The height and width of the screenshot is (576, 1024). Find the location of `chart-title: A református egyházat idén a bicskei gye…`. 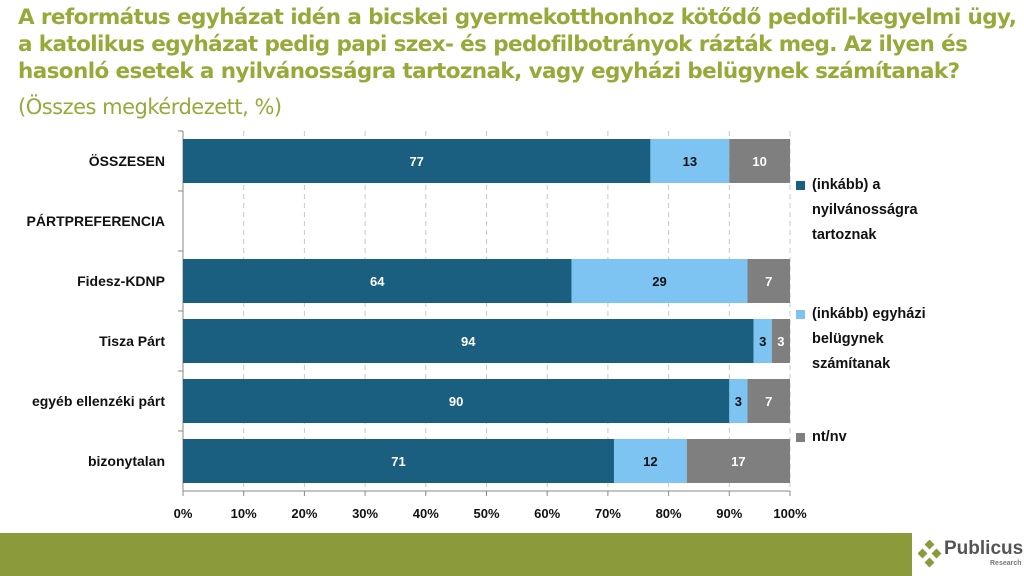

chart-title: A református egyházat idén a bicskei gye… is located at coordinates (517, 44).